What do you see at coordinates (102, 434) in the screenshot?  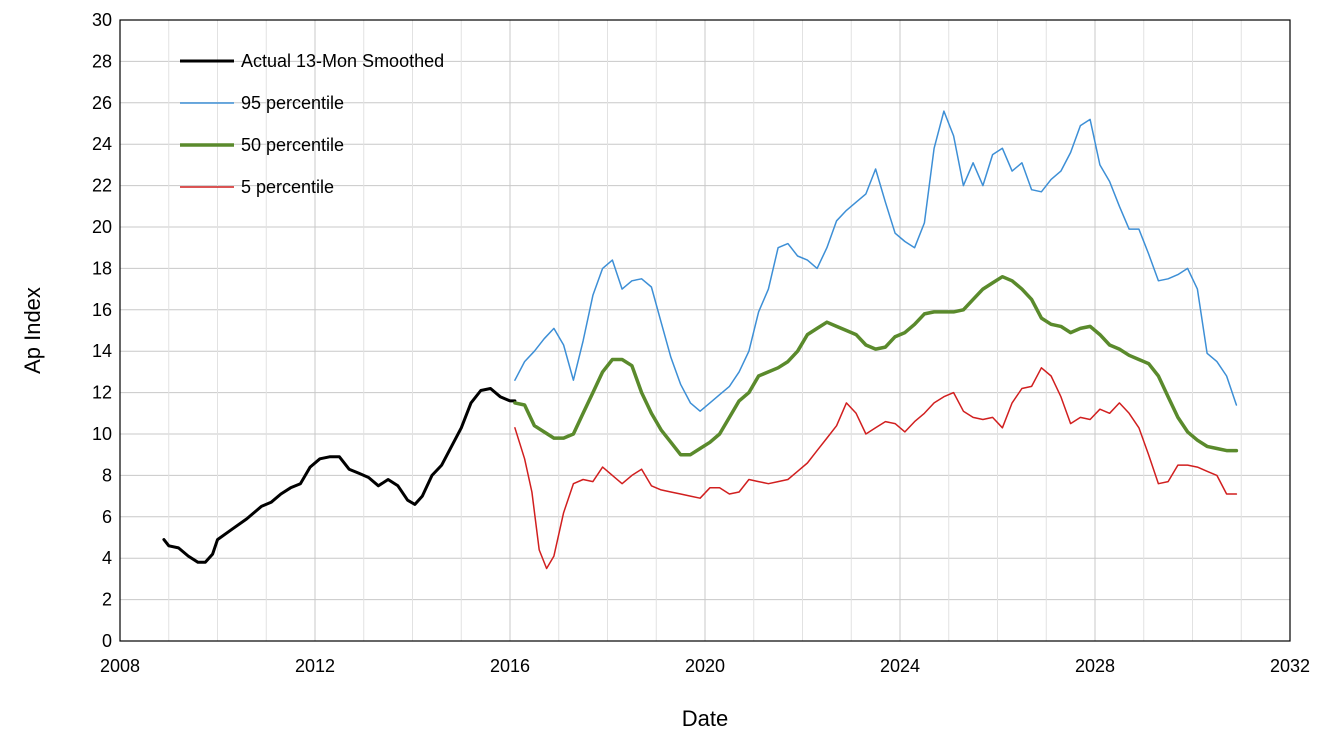 I see `y-tick-label: 10` at bounding box center [102, 434].